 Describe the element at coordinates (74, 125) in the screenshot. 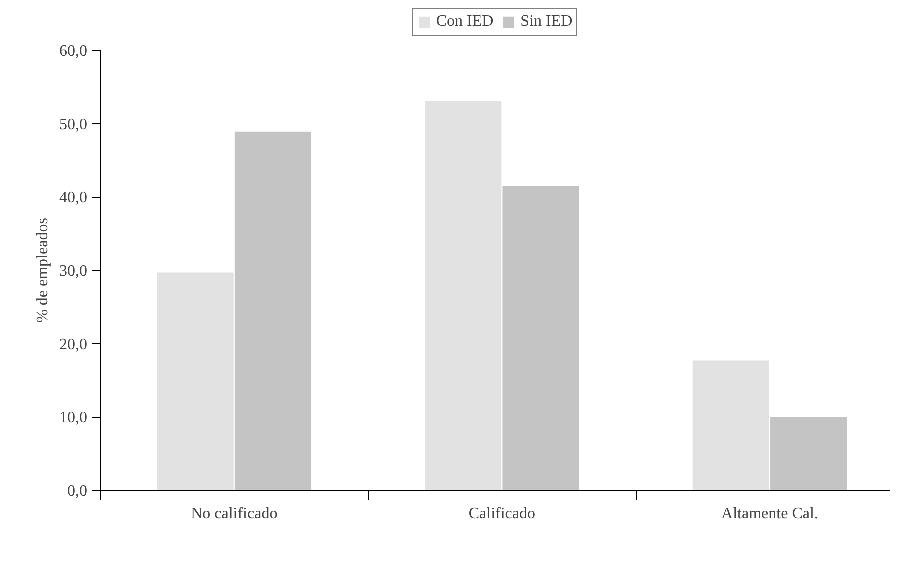

I see `y-tick-label: 50,0` at that location.